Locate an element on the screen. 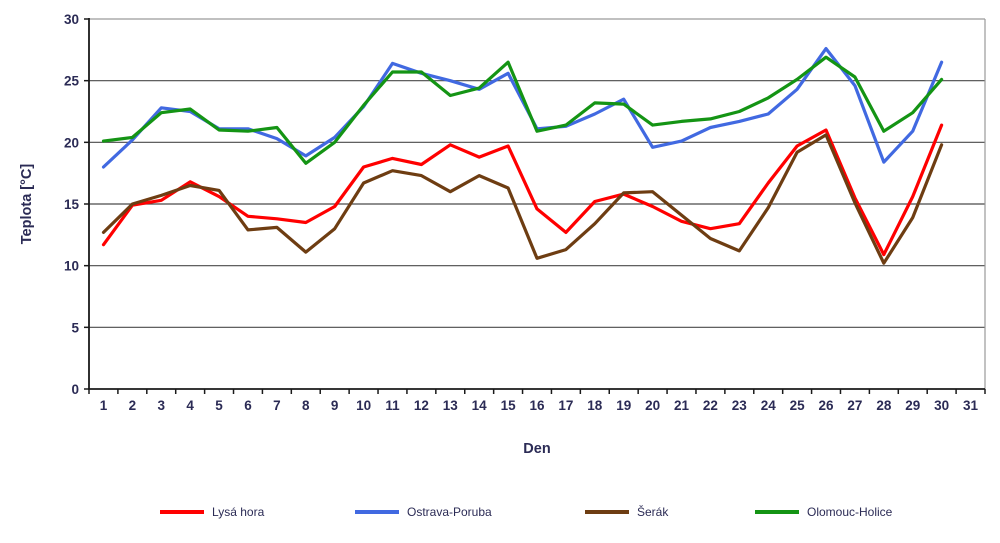  x-tick-label: 24 is located at coordinates (769, 405).